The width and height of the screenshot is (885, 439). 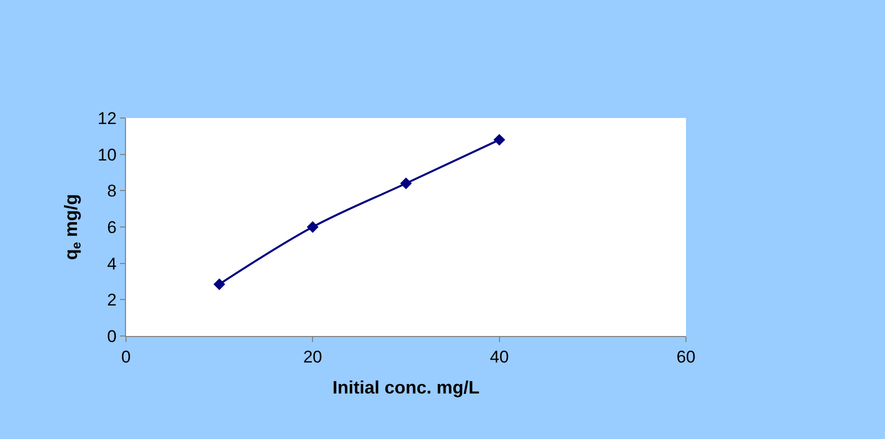 What do you see at coordinates (107, 154) in the screenshot?
I see `y-tick-label: 10` at bounding box center [107, 154].